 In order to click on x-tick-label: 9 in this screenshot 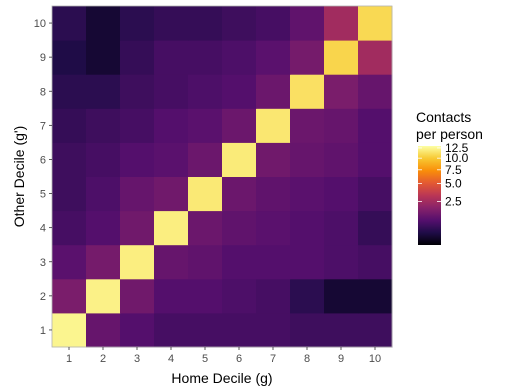, I will do `click(341, 359)`.